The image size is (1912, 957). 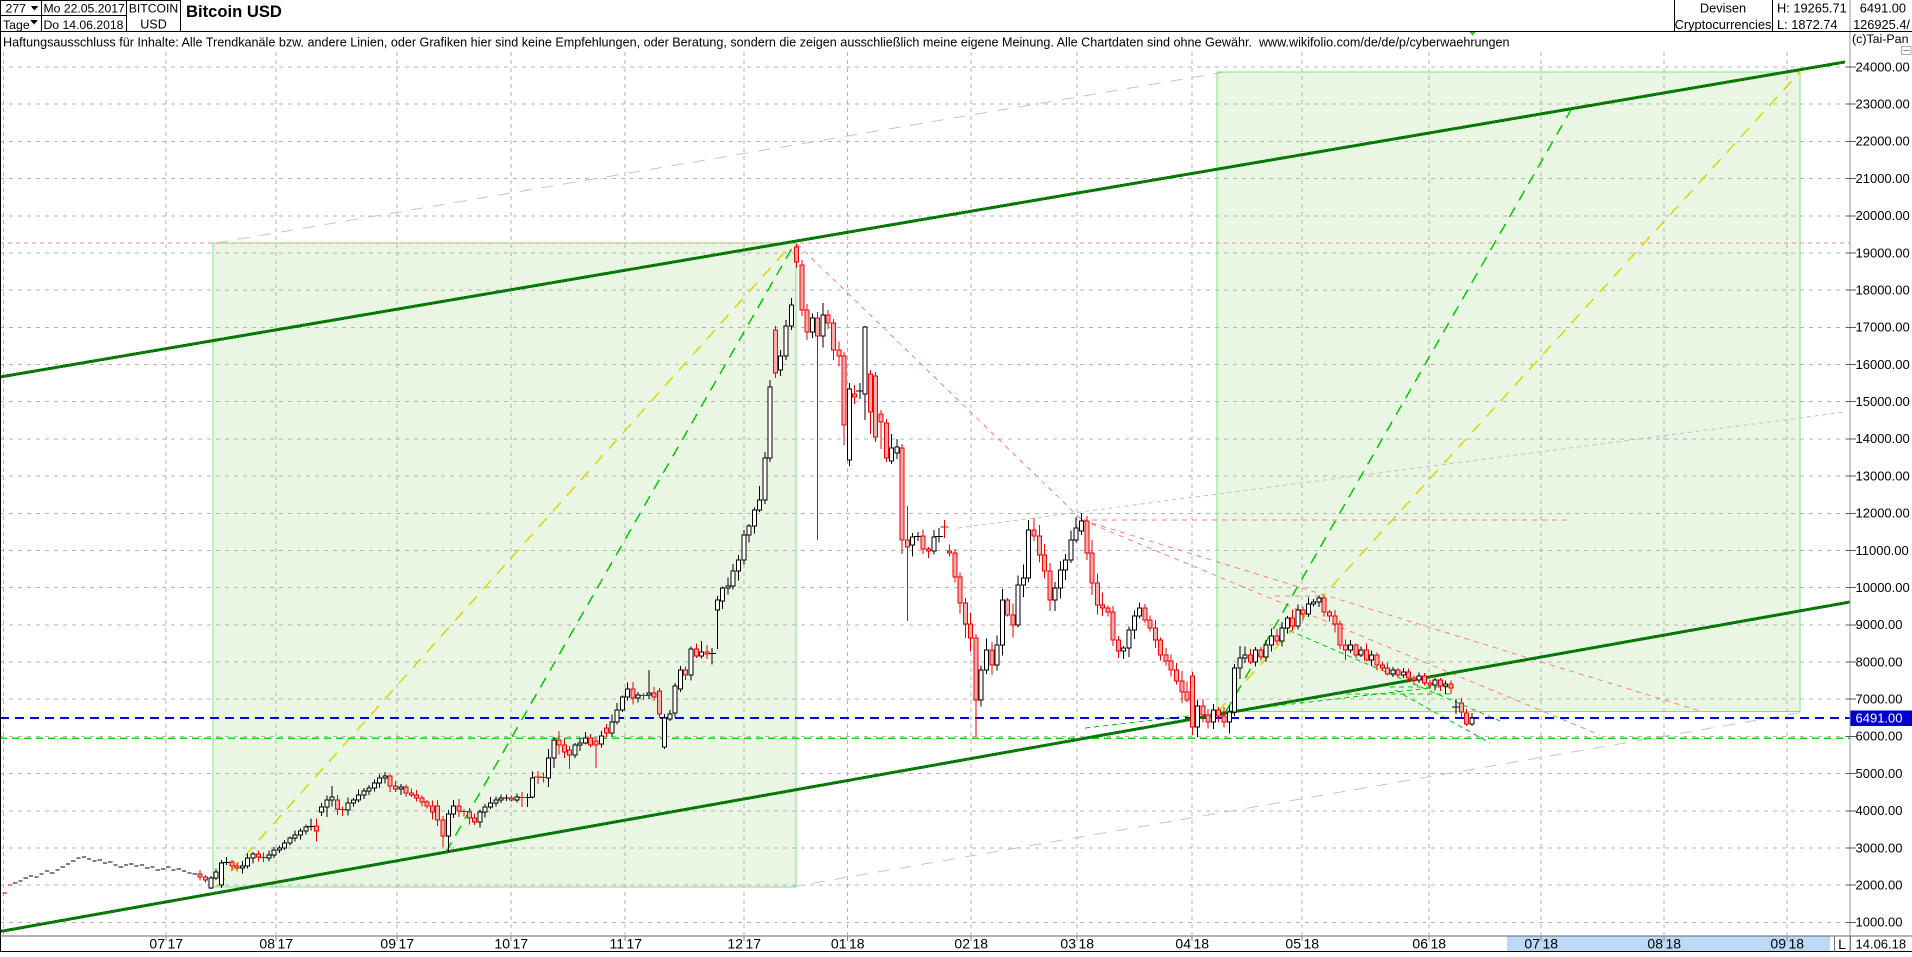 I want to click on svg-text: 10000.00, so click(x=1883, y=587).